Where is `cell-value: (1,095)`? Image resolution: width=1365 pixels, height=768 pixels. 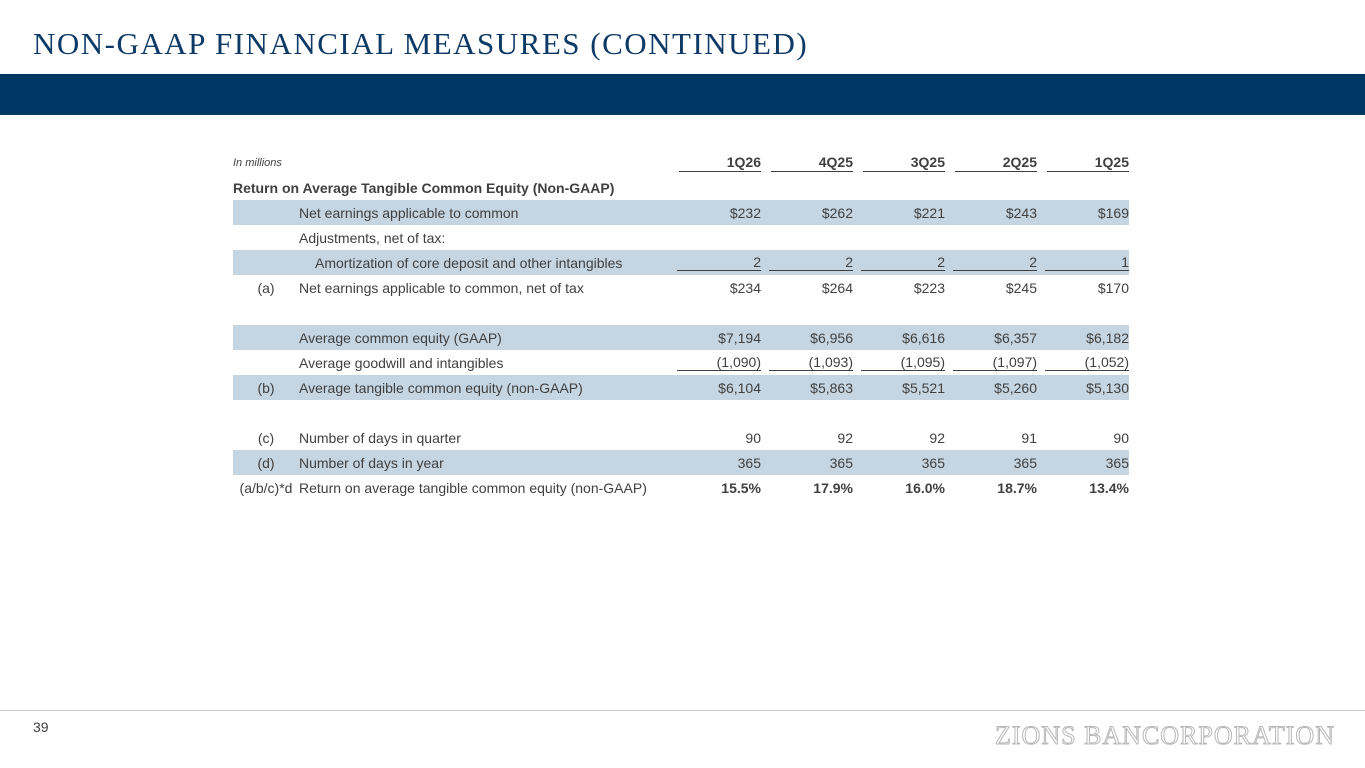 cell-value: (1,095) is located at coordinates (899, 362).